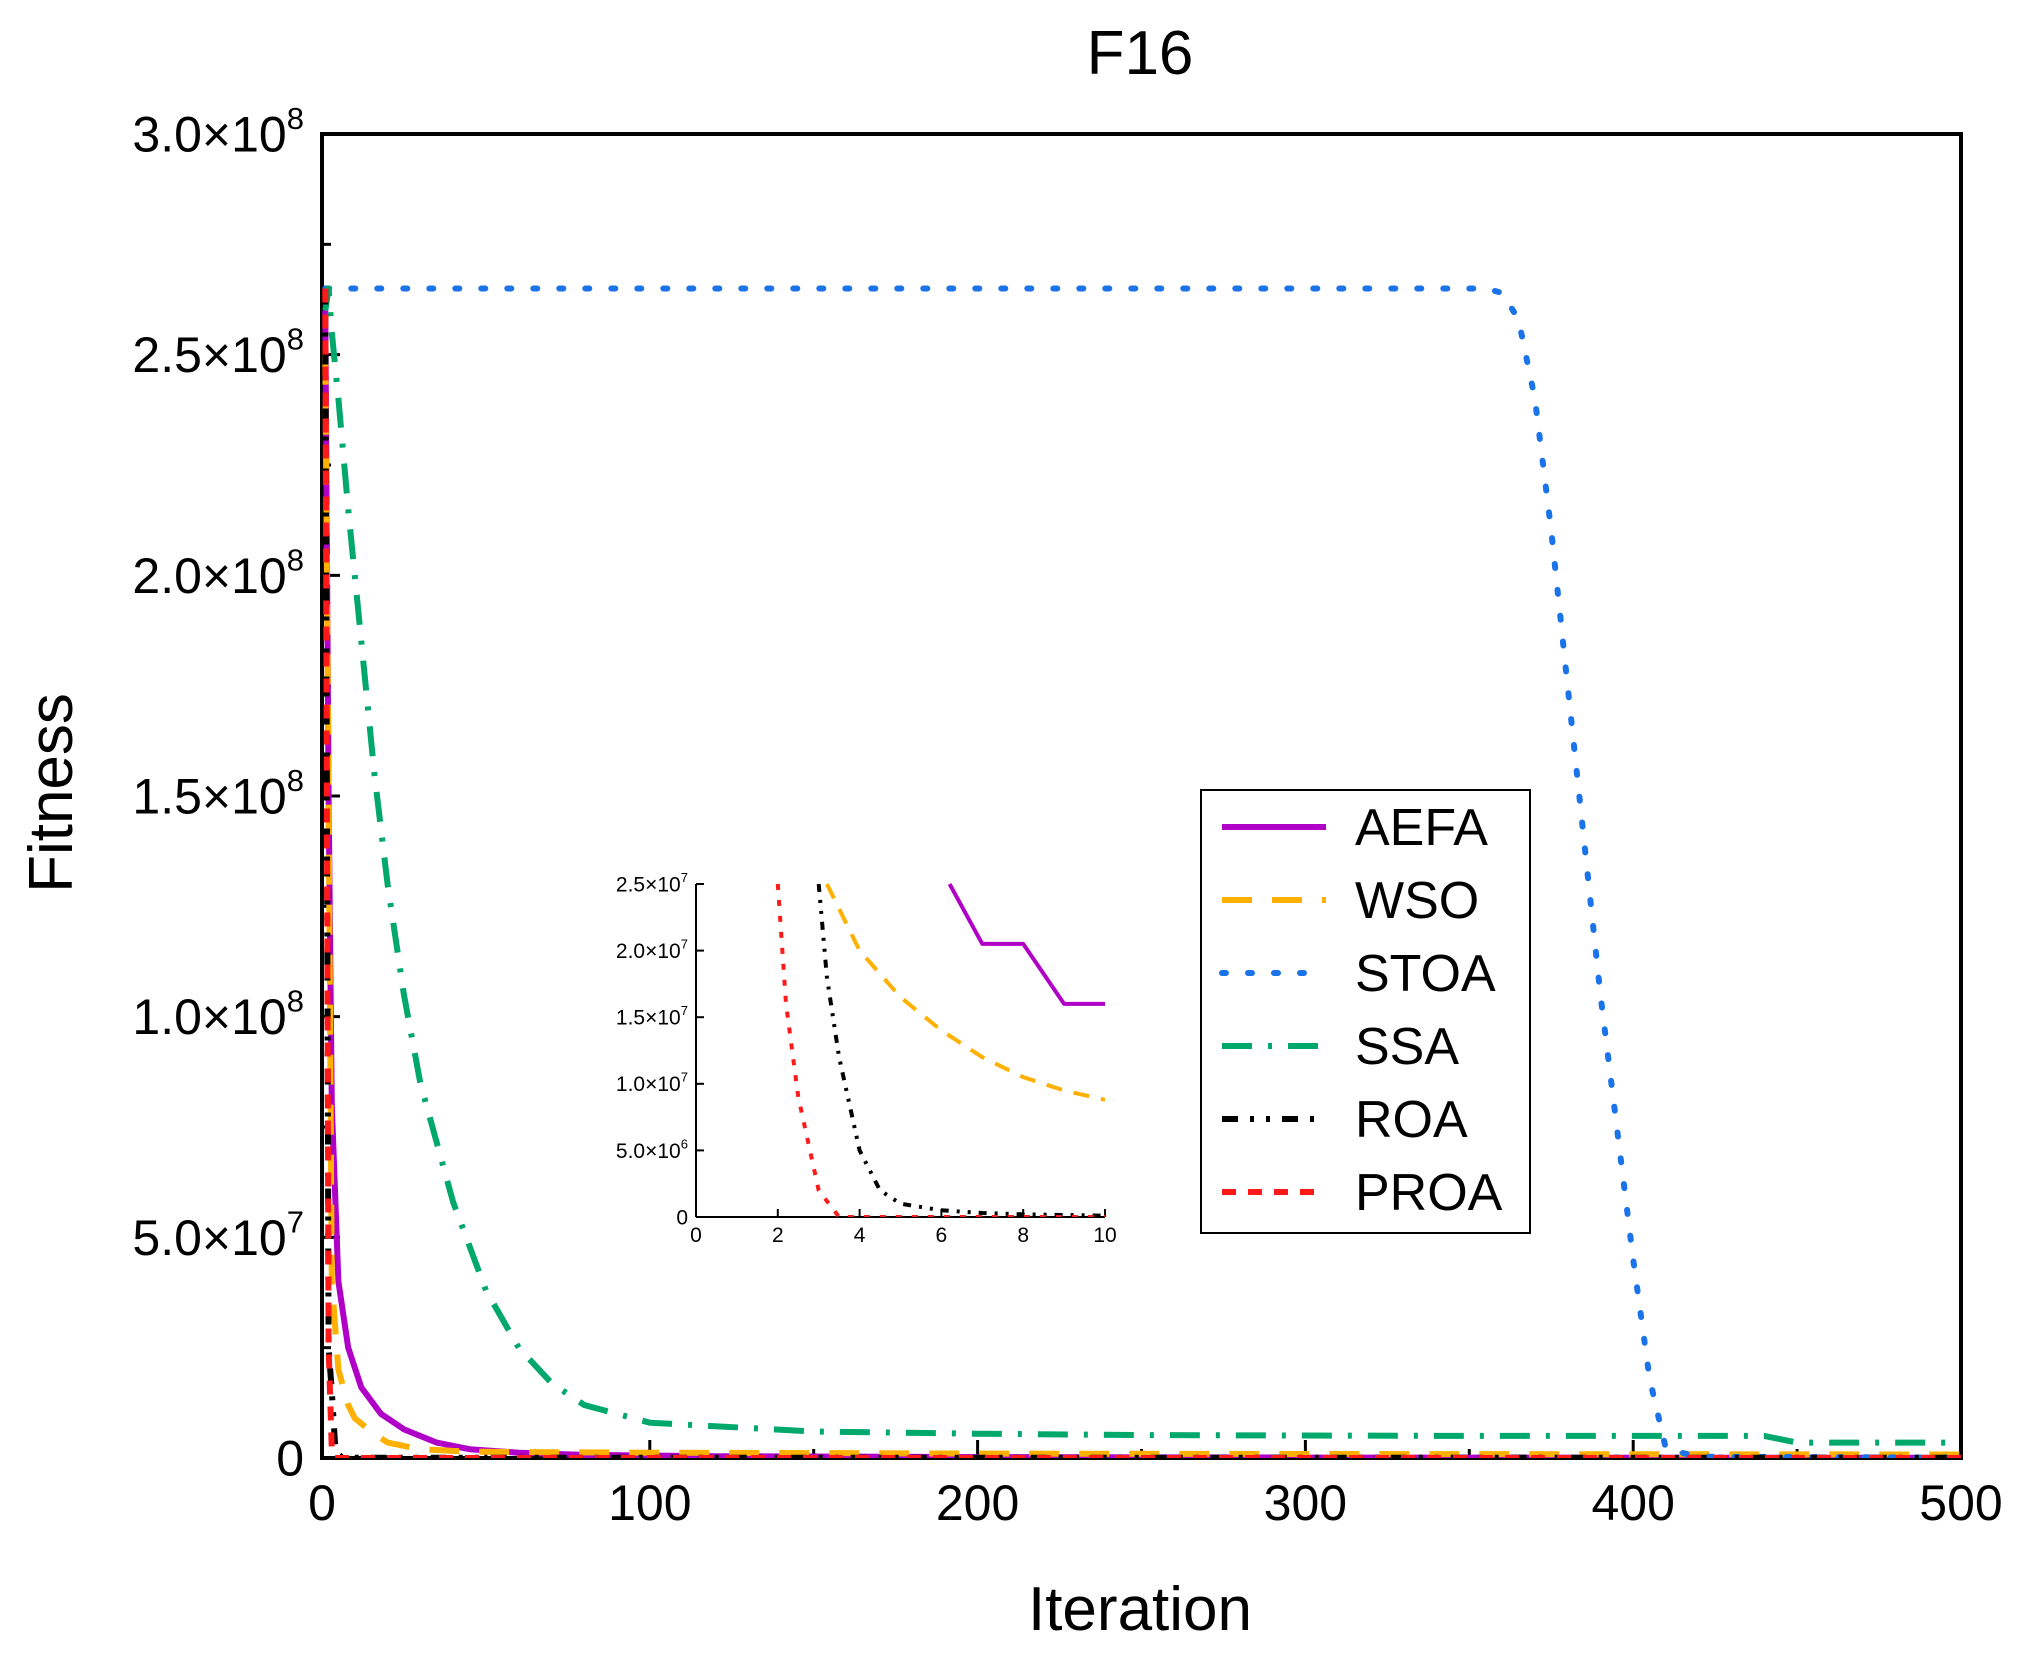 Image resolution: width=2017 pixels, height=1659 pixels. I want to click on x-tick-label: 0, so click(322, 1503).